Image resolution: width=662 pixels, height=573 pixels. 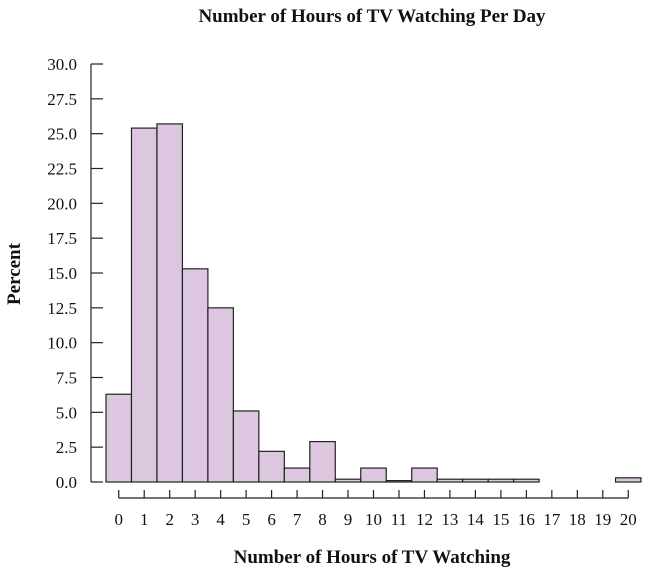 What do you see at coordinates (62, 169) in the screenshot?
I see `y-tick-label: 22.5` at bounding box center [62, 169].